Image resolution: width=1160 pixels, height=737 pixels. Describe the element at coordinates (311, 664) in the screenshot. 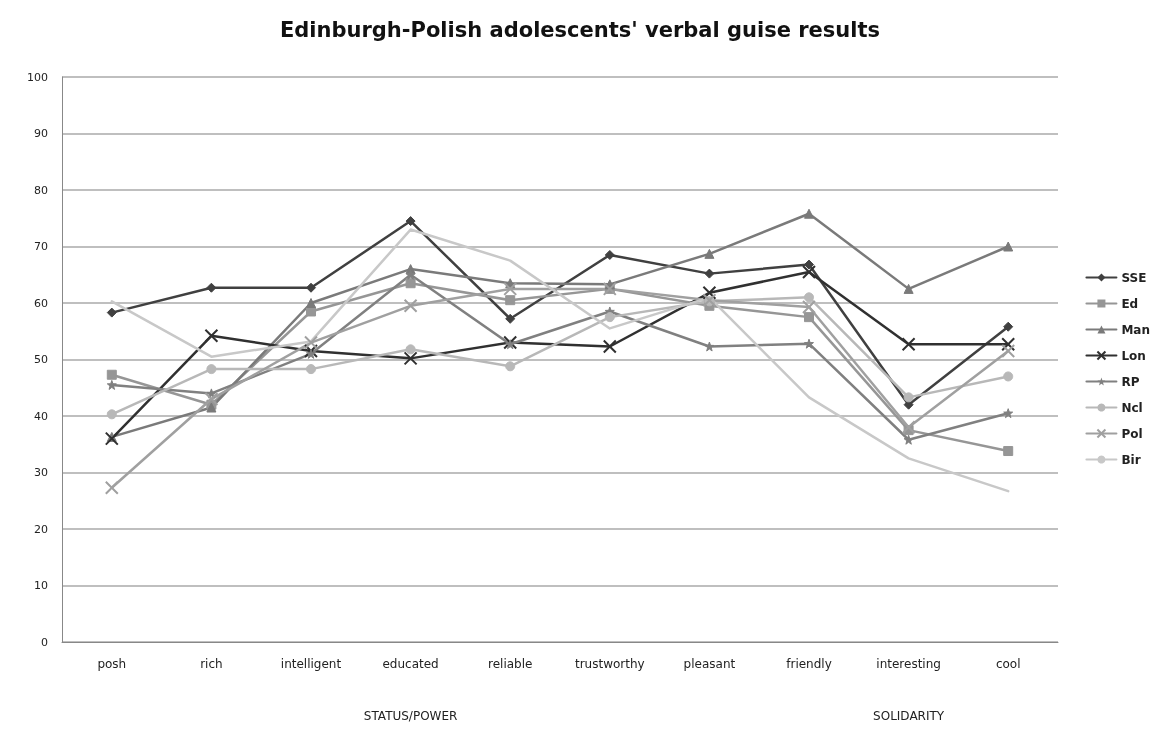

I see `x-tick-label: intelligent` at that location.